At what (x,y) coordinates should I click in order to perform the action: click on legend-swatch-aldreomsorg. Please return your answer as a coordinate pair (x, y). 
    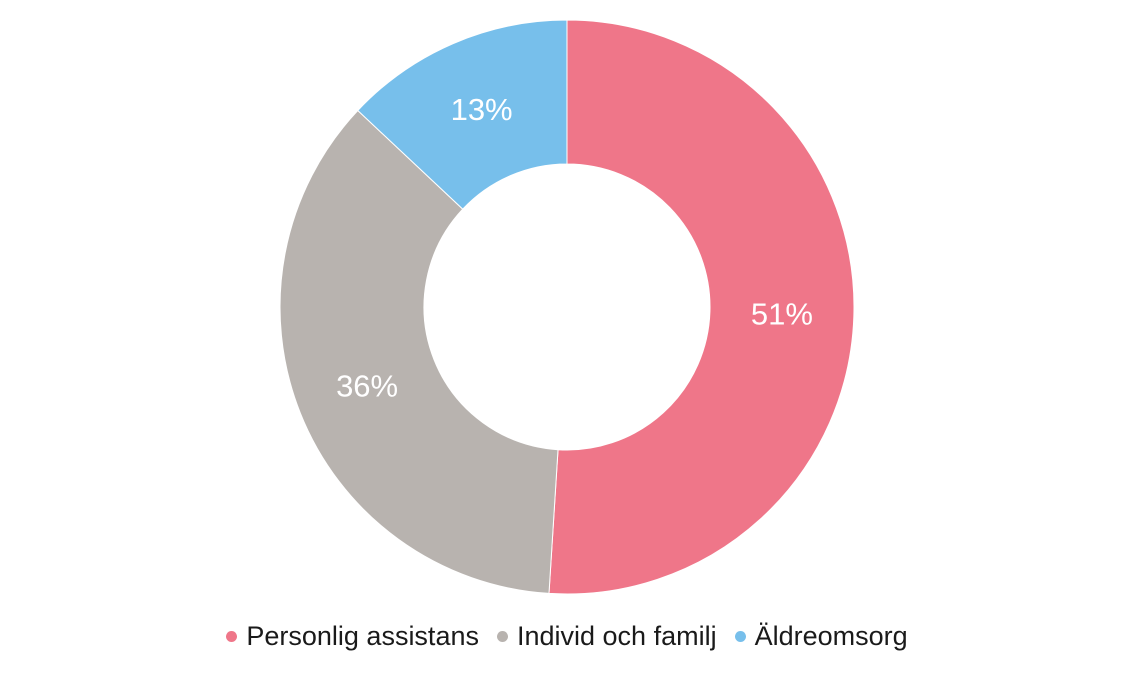
    Looking at the image, I should click on (740, 636).